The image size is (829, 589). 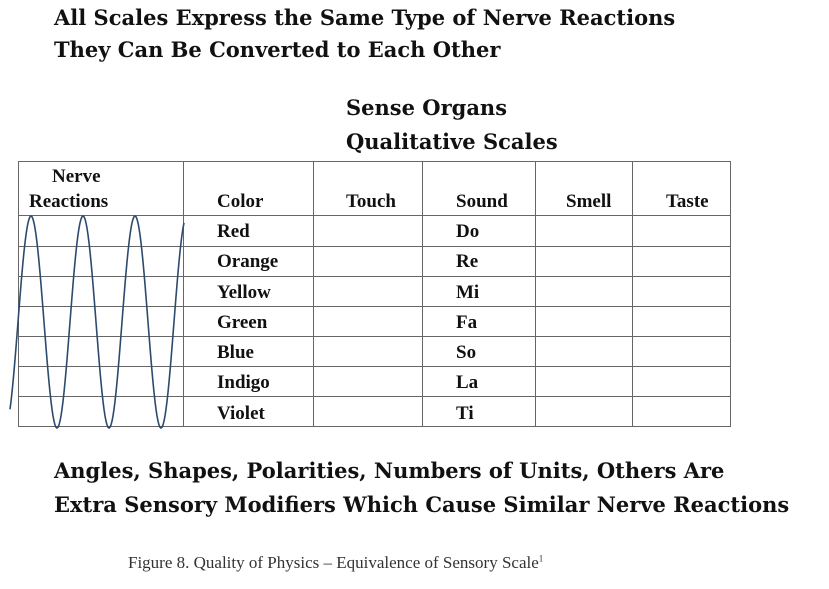 What do you see at coordinates (468, 292) in the screenshot?
I see `sound-cell: Mi` at bounding box center [468, 292].